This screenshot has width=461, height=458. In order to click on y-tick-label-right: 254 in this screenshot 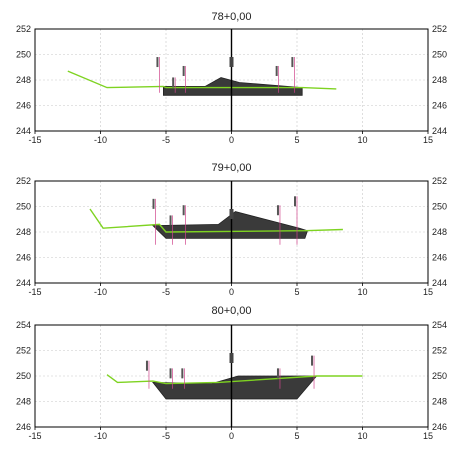, I will do `click(439, 325)`.